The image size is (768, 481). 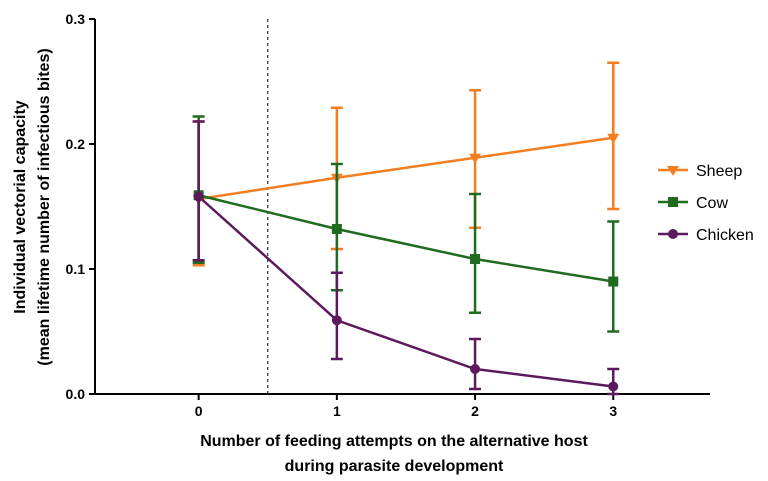 I want to click on legend-label: Cow, so click(x=712, y=203).